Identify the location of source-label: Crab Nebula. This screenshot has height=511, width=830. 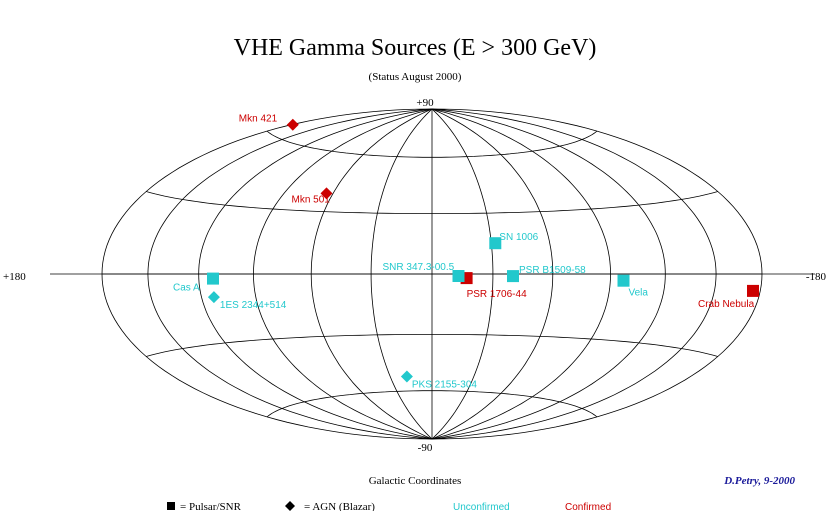
(726, 304).